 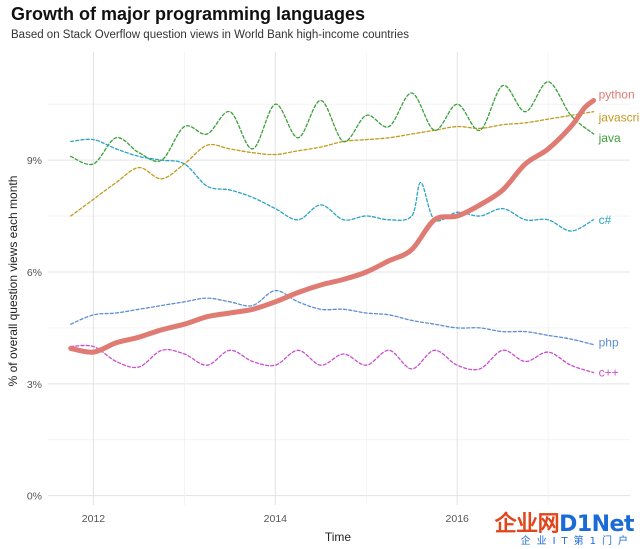 I want to click on series-labels: javascript java c# php c++ python, so click(x=619, y=233).